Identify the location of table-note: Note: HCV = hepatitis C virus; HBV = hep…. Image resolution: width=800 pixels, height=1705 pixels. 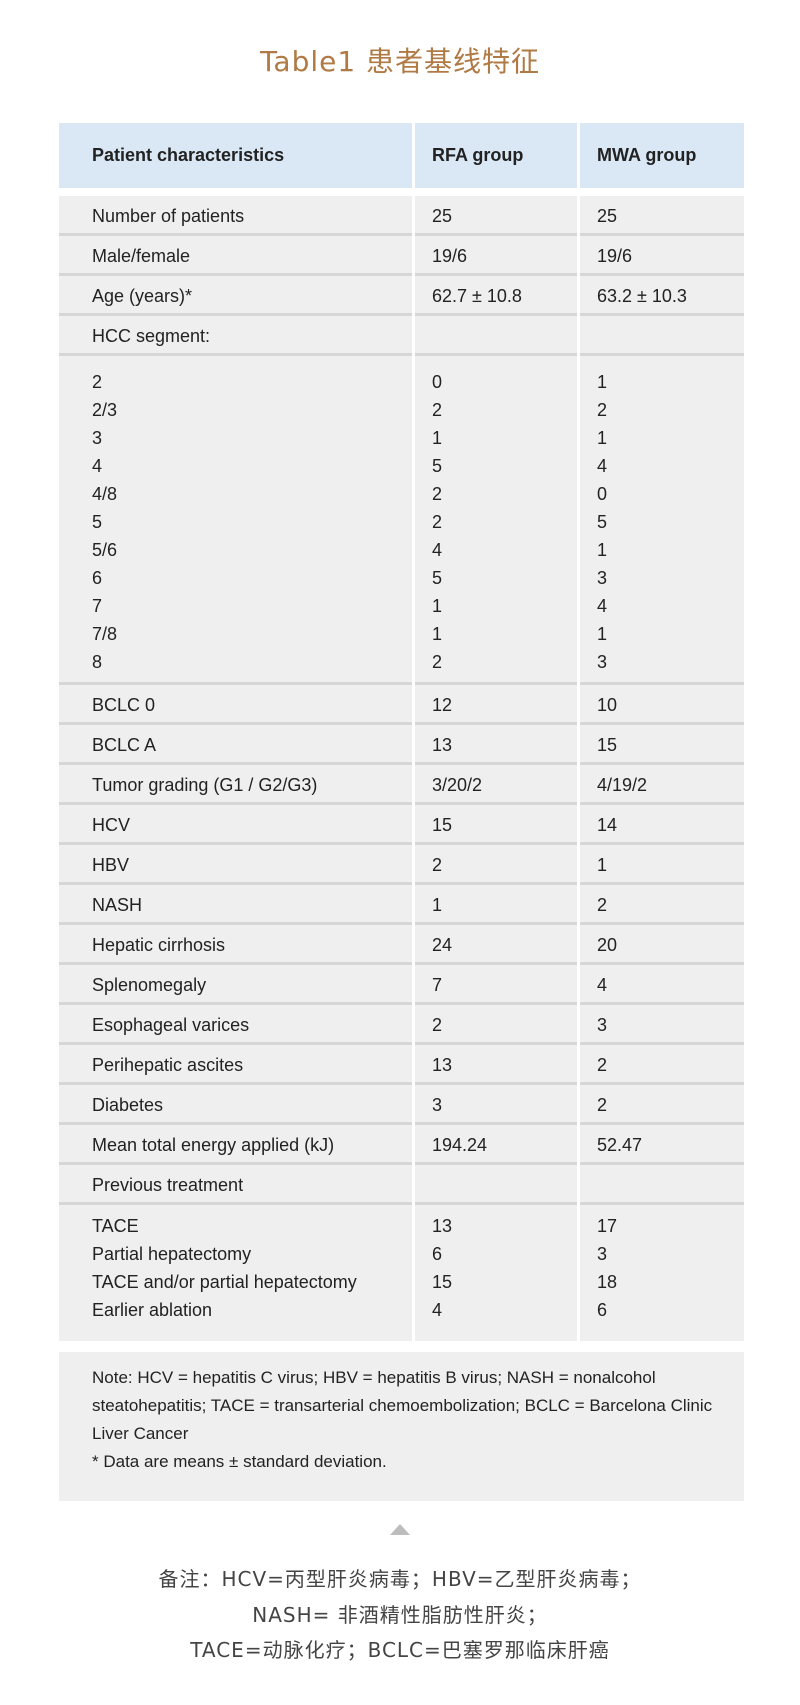
(401, 1426).